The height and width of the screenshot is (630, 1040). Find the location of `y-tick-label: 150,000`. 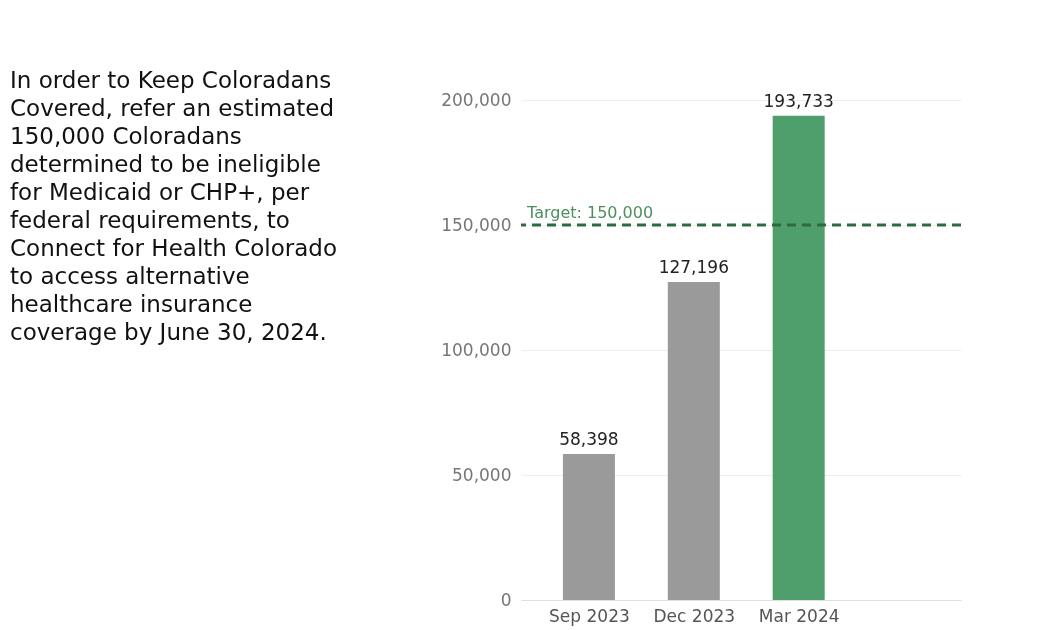

y-tick-label: 150,000 is located at coordinates (476, 224).